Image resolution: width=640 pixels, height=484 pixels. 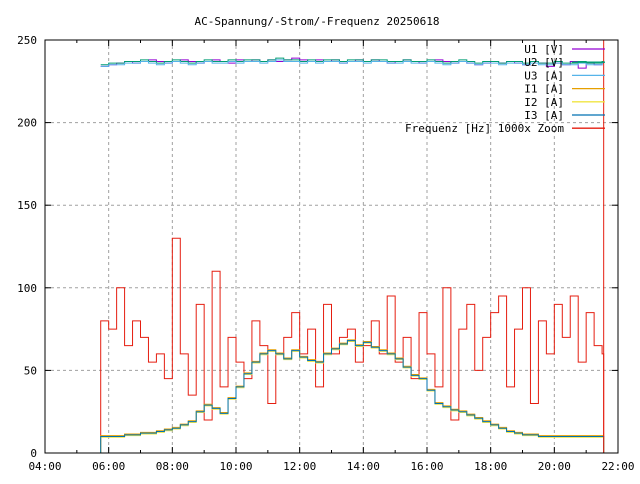 I want to click on legend-label: Frequenz [Hz] 1000x Zoom, so click(x=484, y=128).